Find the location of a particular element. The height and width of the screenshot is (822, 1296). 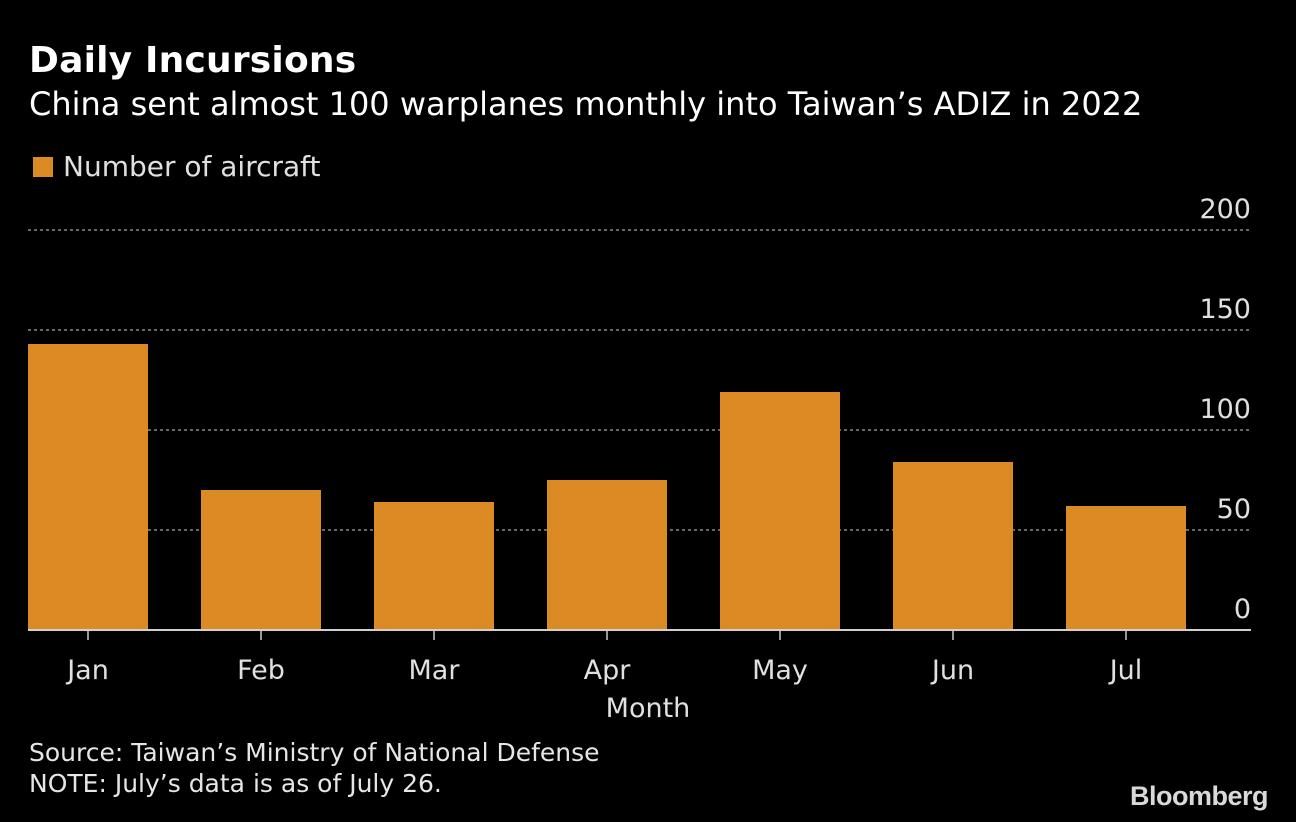

bar-feb is located at coordinates (261, 560).